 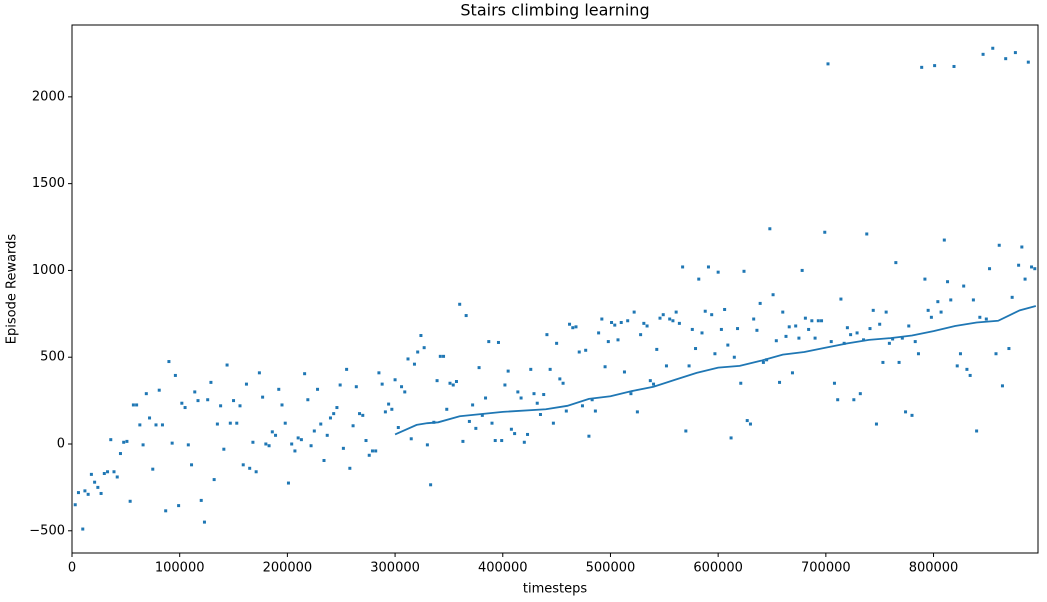 What do you see at coordinates (47, 530) in the screenshot?
I see `y-tick-label: −500` at bounding box center [47, 530].